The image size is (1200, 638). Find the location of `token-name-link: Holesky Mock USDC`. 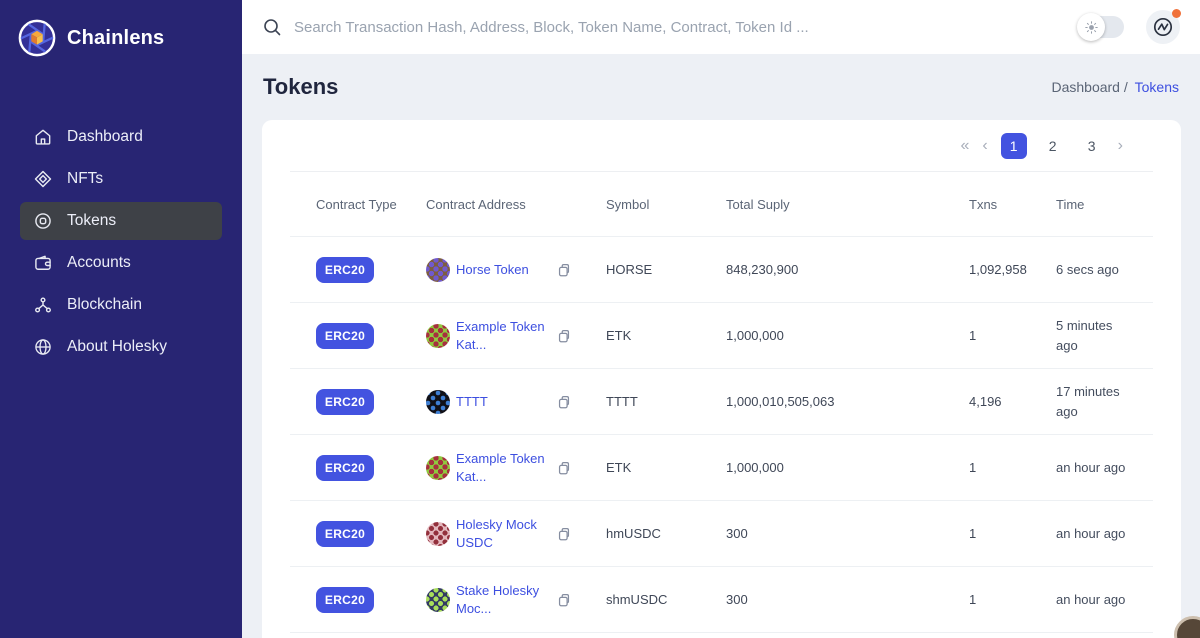

token-name-link: Holesky Mock USDC is located at coordinates (496, 533).